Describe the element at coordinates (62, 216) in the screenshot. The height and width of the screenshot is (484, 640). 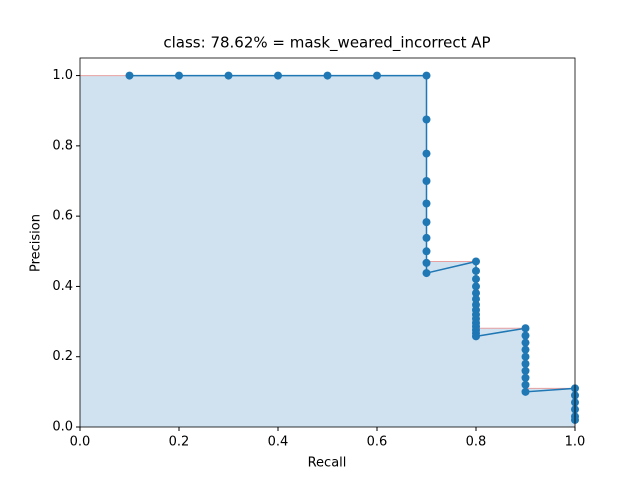
I see `y-tick-label: 0.6` at that location.